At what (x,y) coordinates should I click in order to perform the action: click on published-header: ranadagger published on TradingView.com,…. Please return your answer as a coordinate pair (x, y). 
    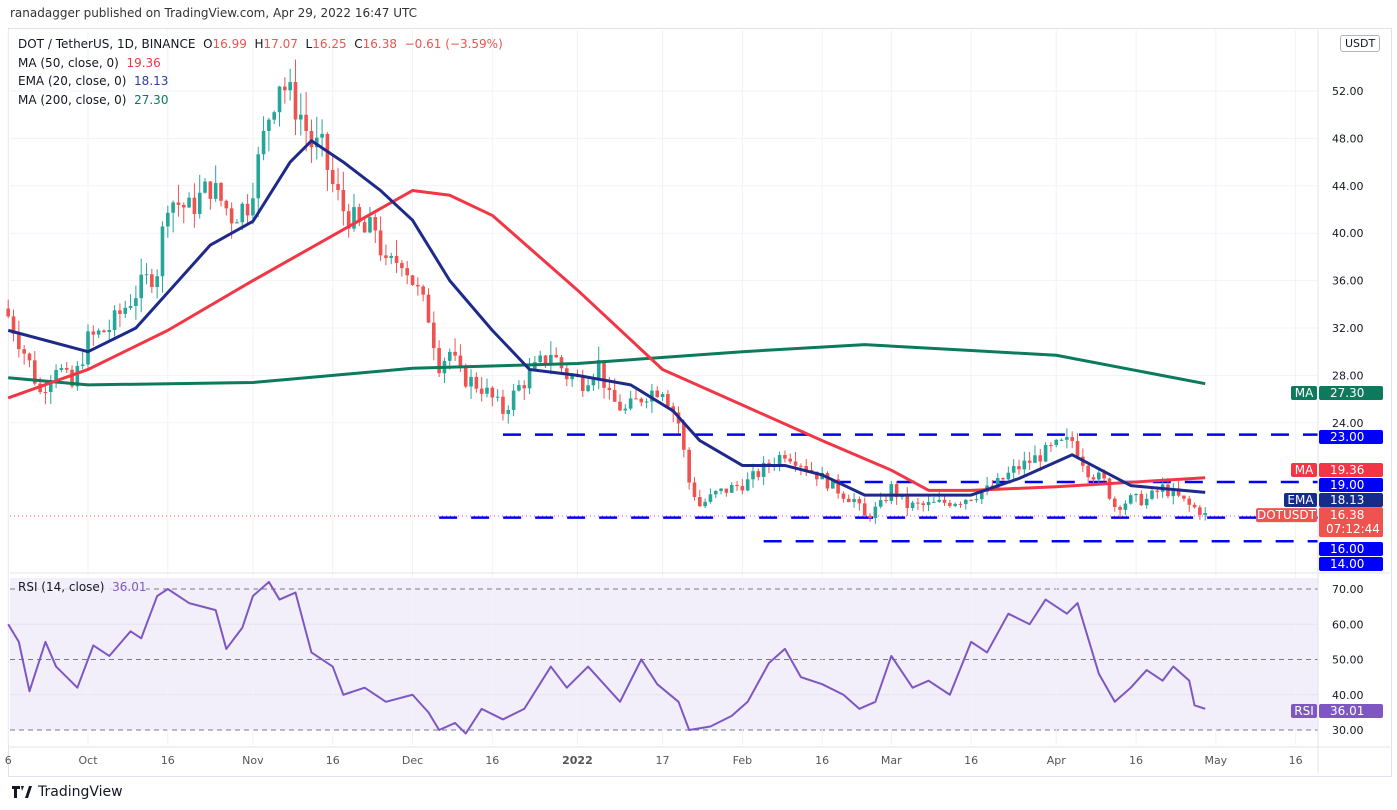
    Looking at the image, I should click on (214, 13).